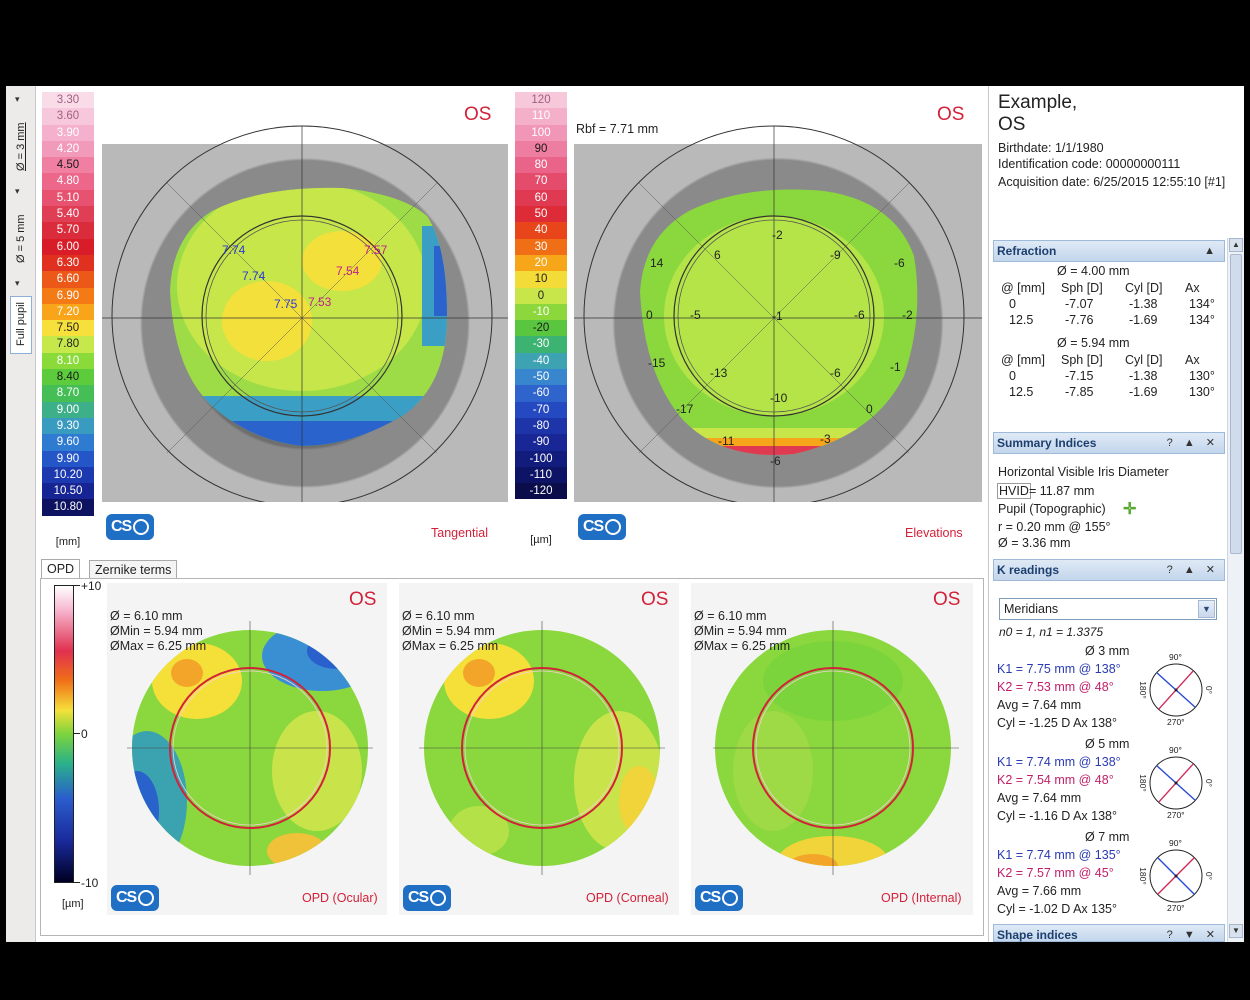 This screenshot has width=1250, height=1000. What do you see at coordinates (541, 458) in the screenshot?
I see `scale-swatch: -100` at bounding box center [541, 458].